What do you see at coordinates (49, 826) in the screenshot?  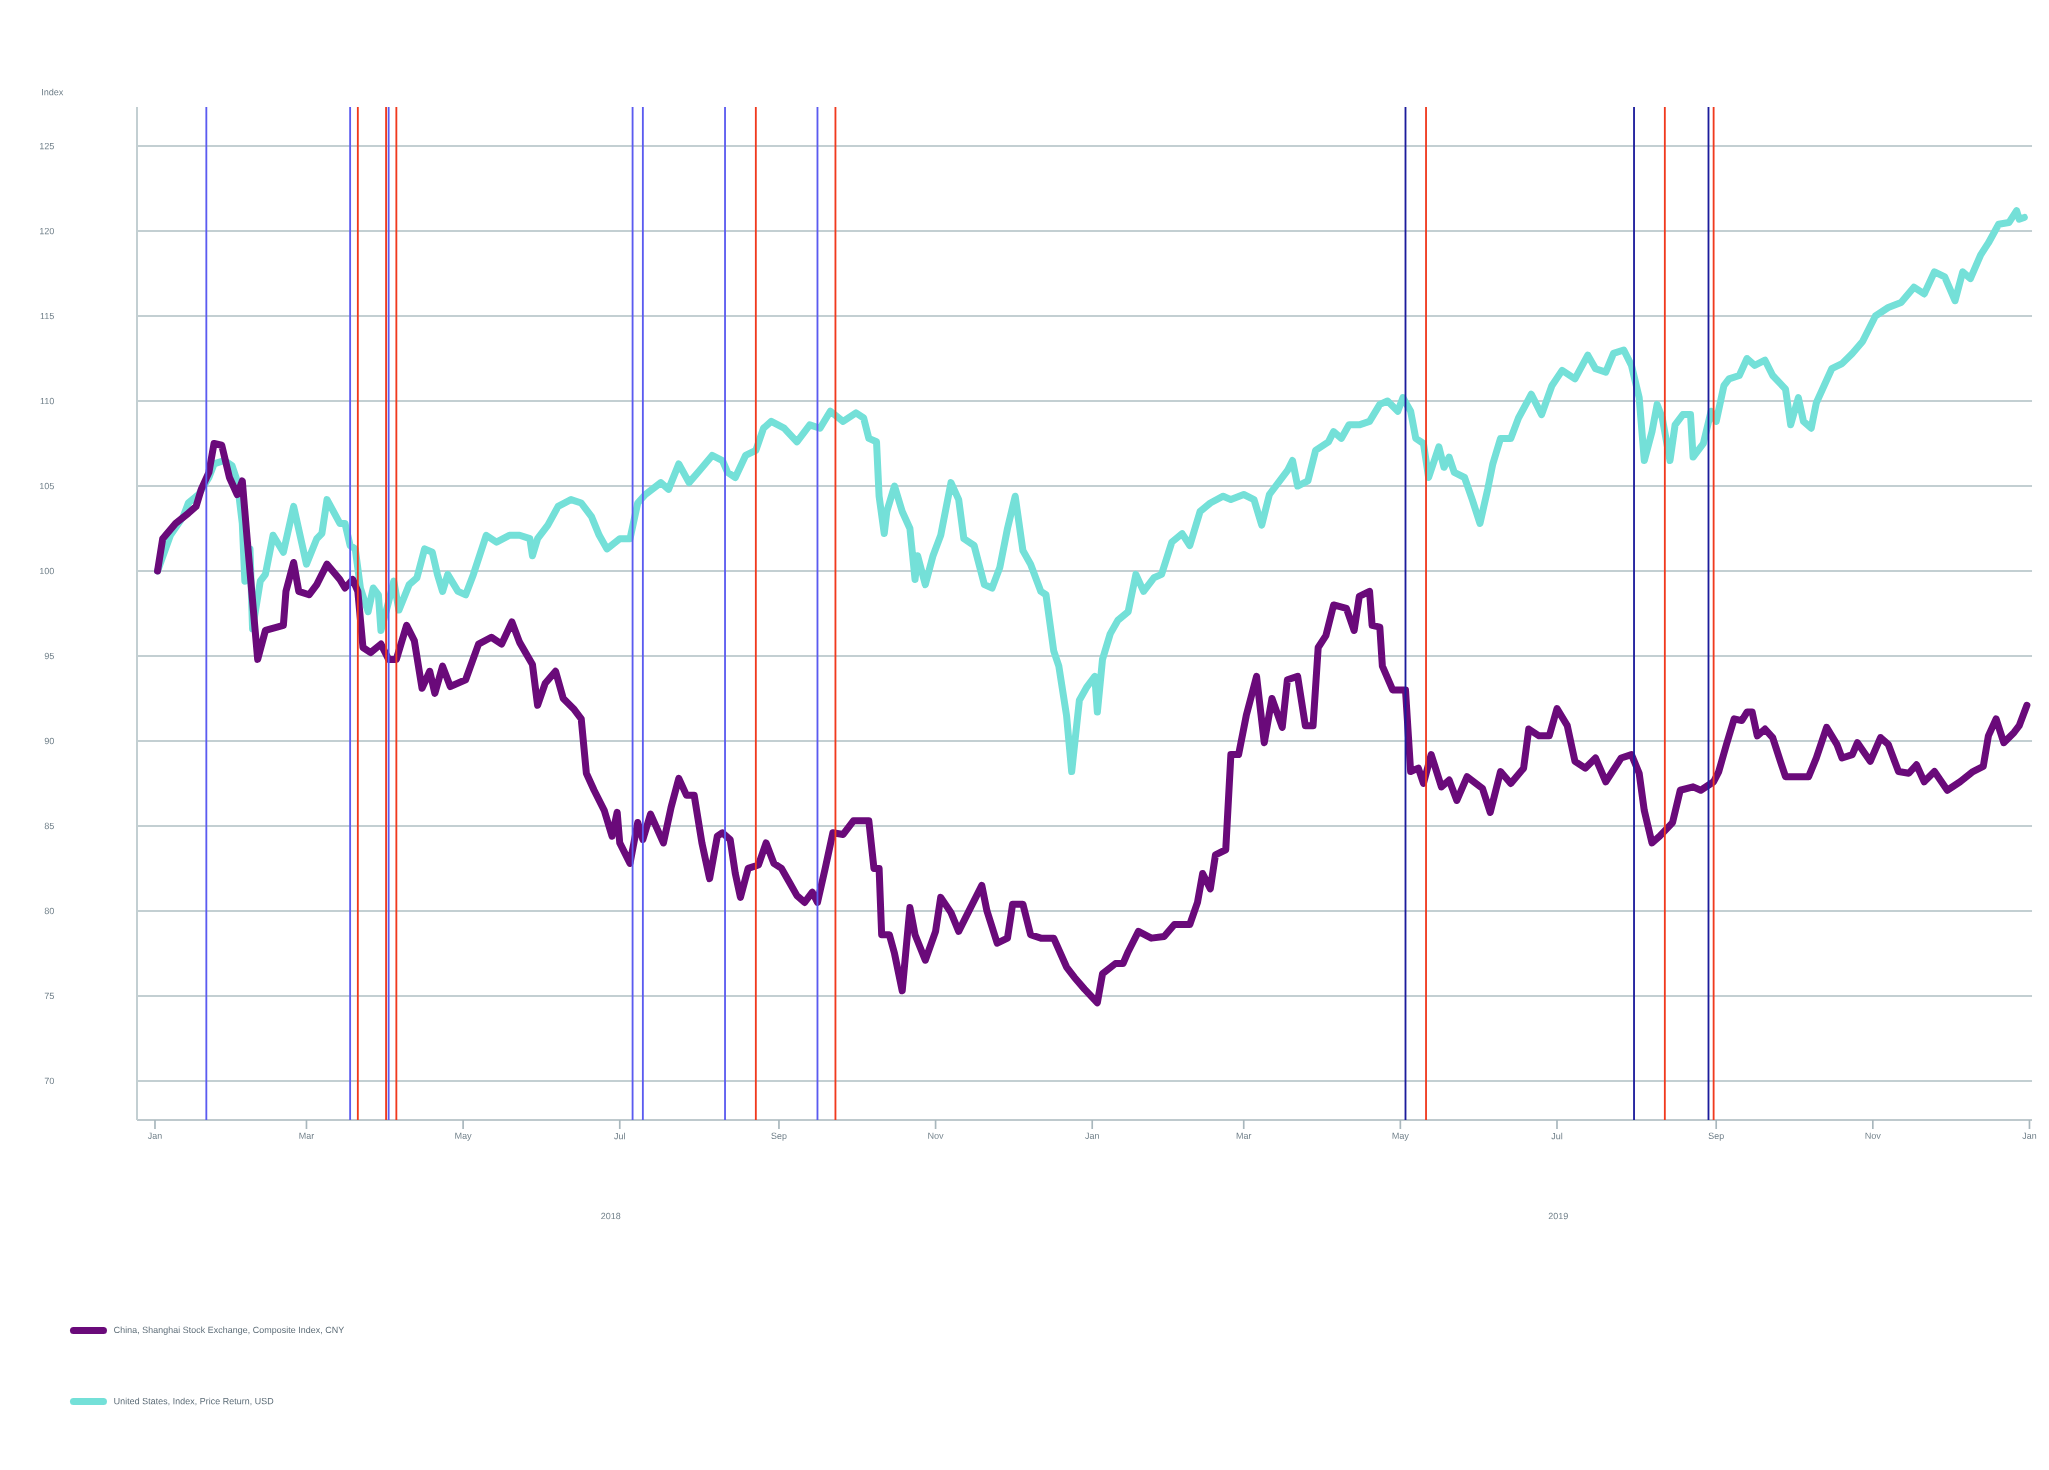 I see `y-tick-label: 85` at bounding box center [49, 826].